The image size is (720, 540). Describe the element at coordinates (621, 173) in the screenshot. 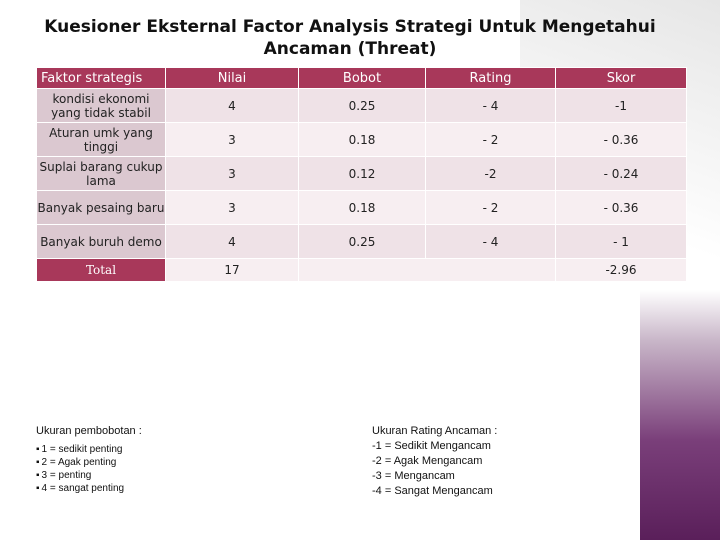

I see `table-cell: - 0.24` at that location.